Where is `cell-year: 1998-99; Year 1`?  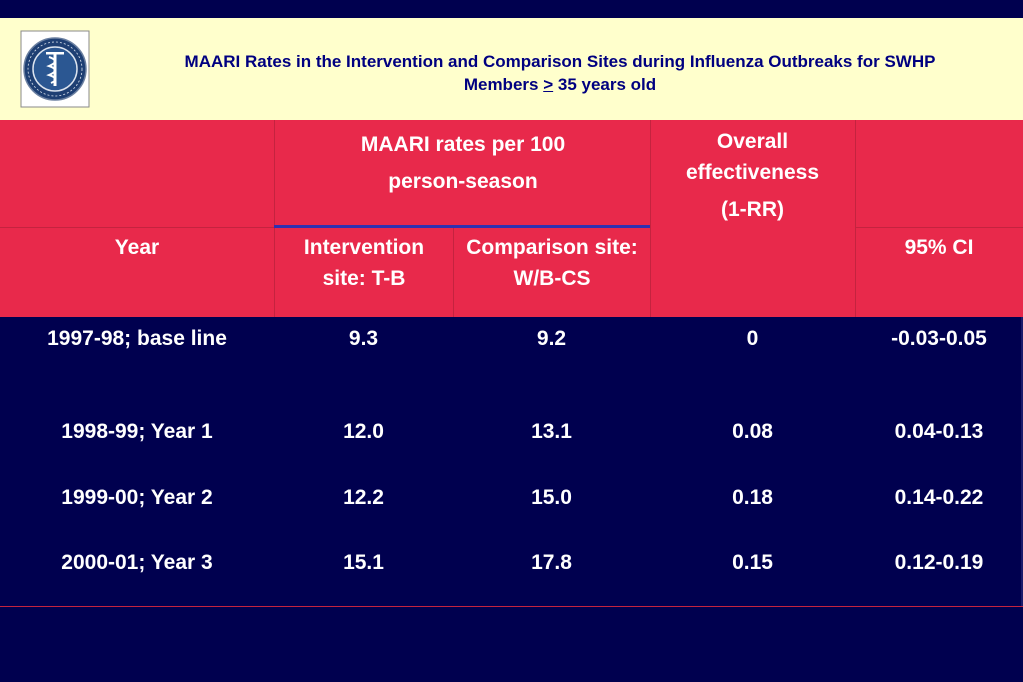
cell-year: 1998-99; Year 1 is located at coordinates (137, 431).